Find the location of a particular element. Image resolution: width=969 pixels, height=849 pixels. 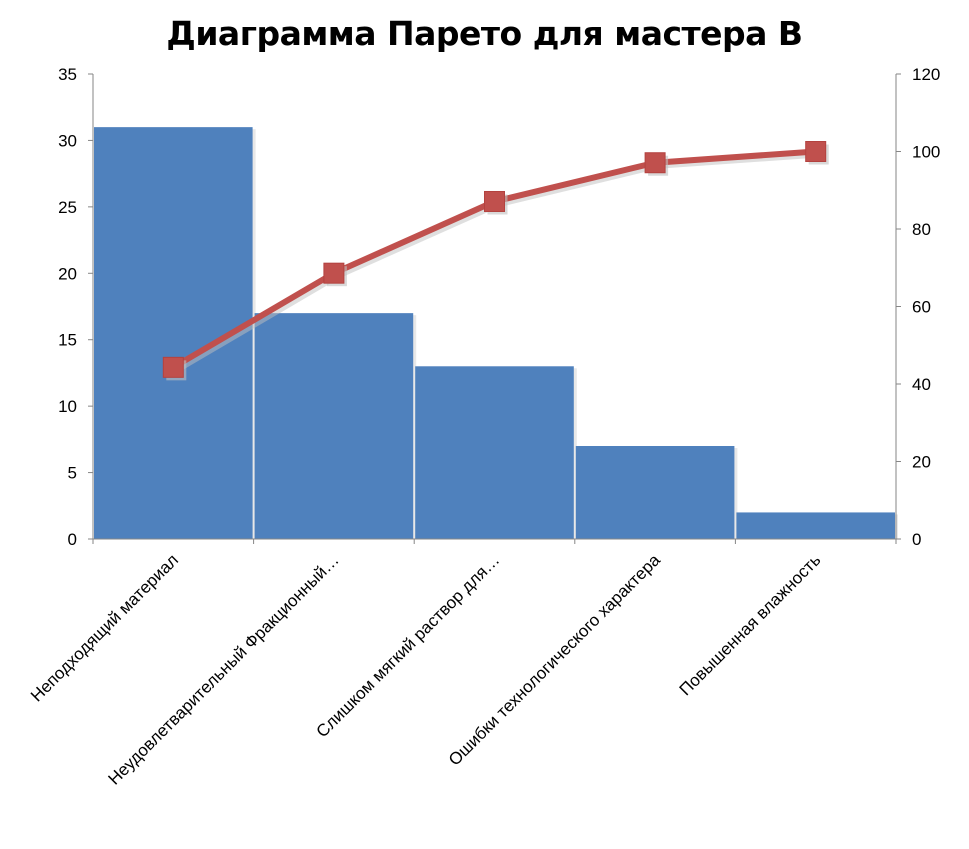

left-tick-label: 15 is located at coordinates (67, 340).